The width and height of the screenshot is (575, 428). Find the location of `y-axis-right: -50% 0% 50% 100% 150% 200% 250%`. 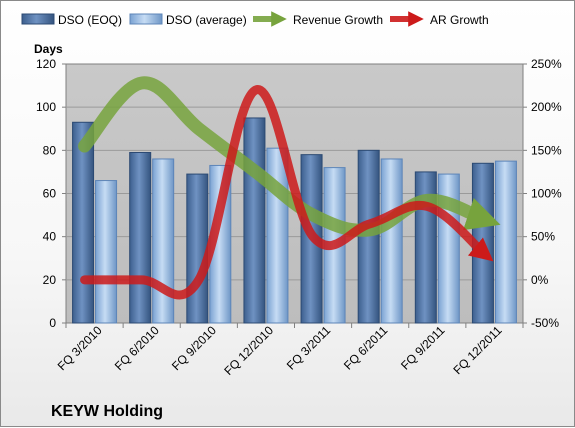

y-axis-right: -50% 0% 50% 100% 150% 200% 250% is located at coordinates (542, 193).